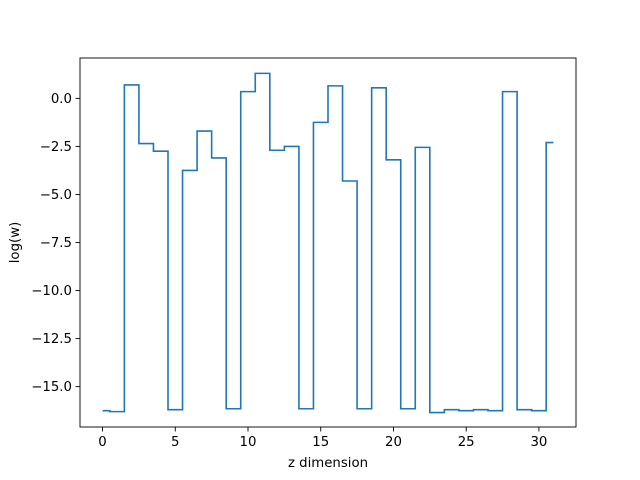 This screenshot has height=480, width=640. I want to click on y-axis-label: log(w), so click(15, 243).